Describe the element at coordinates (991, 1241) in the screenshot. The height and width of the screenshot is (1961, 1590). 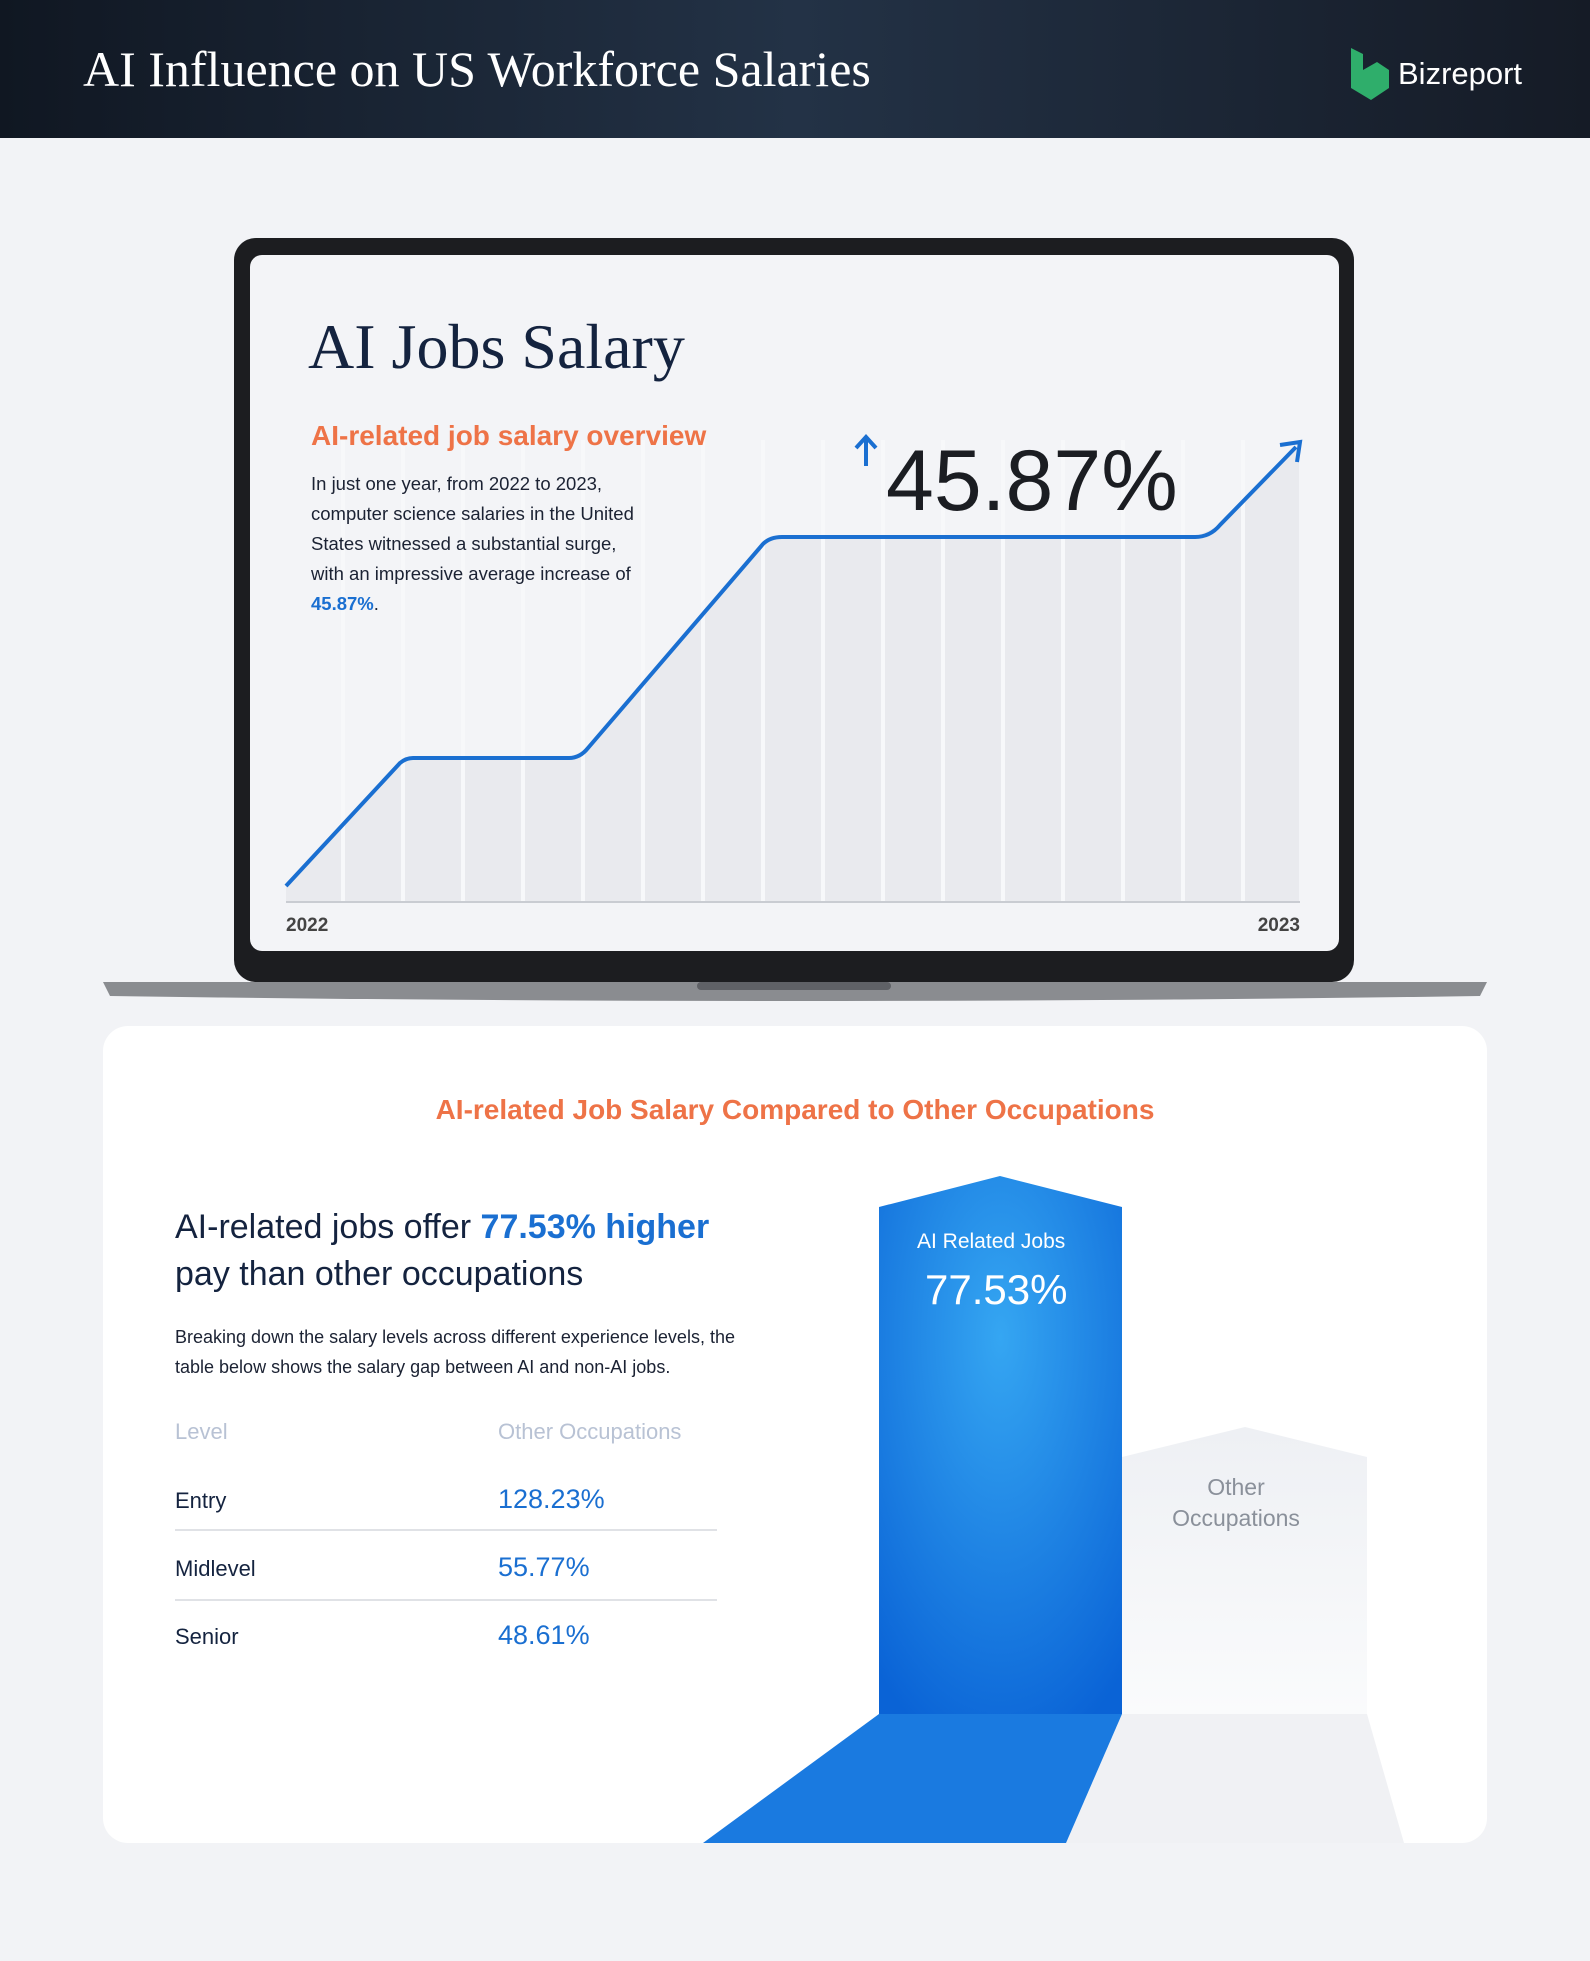
I see `ai-label: AI Related Jobs` at that location.